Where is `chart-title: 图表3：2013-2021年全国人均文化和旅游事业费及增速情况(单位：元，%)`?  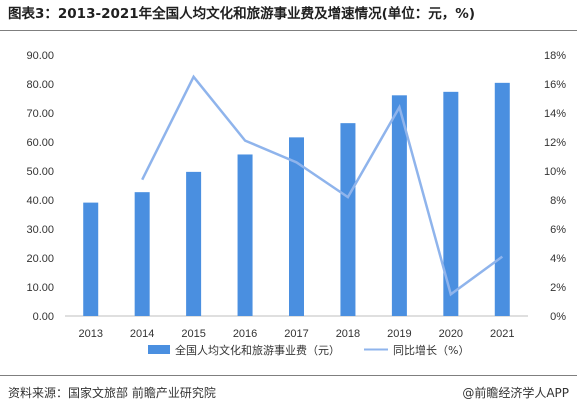 chart-title: 图表3：2013-2021年全国人均文化和旅游事业费及增速情况(单位：元，%) is located at coordinates (242, 14).